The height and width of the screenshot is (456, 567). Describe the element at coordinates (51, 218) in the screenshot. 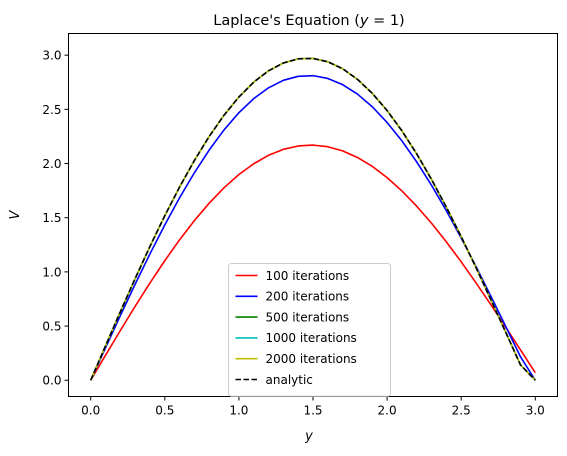

I see `y-tick-label: 1.5` at that location.